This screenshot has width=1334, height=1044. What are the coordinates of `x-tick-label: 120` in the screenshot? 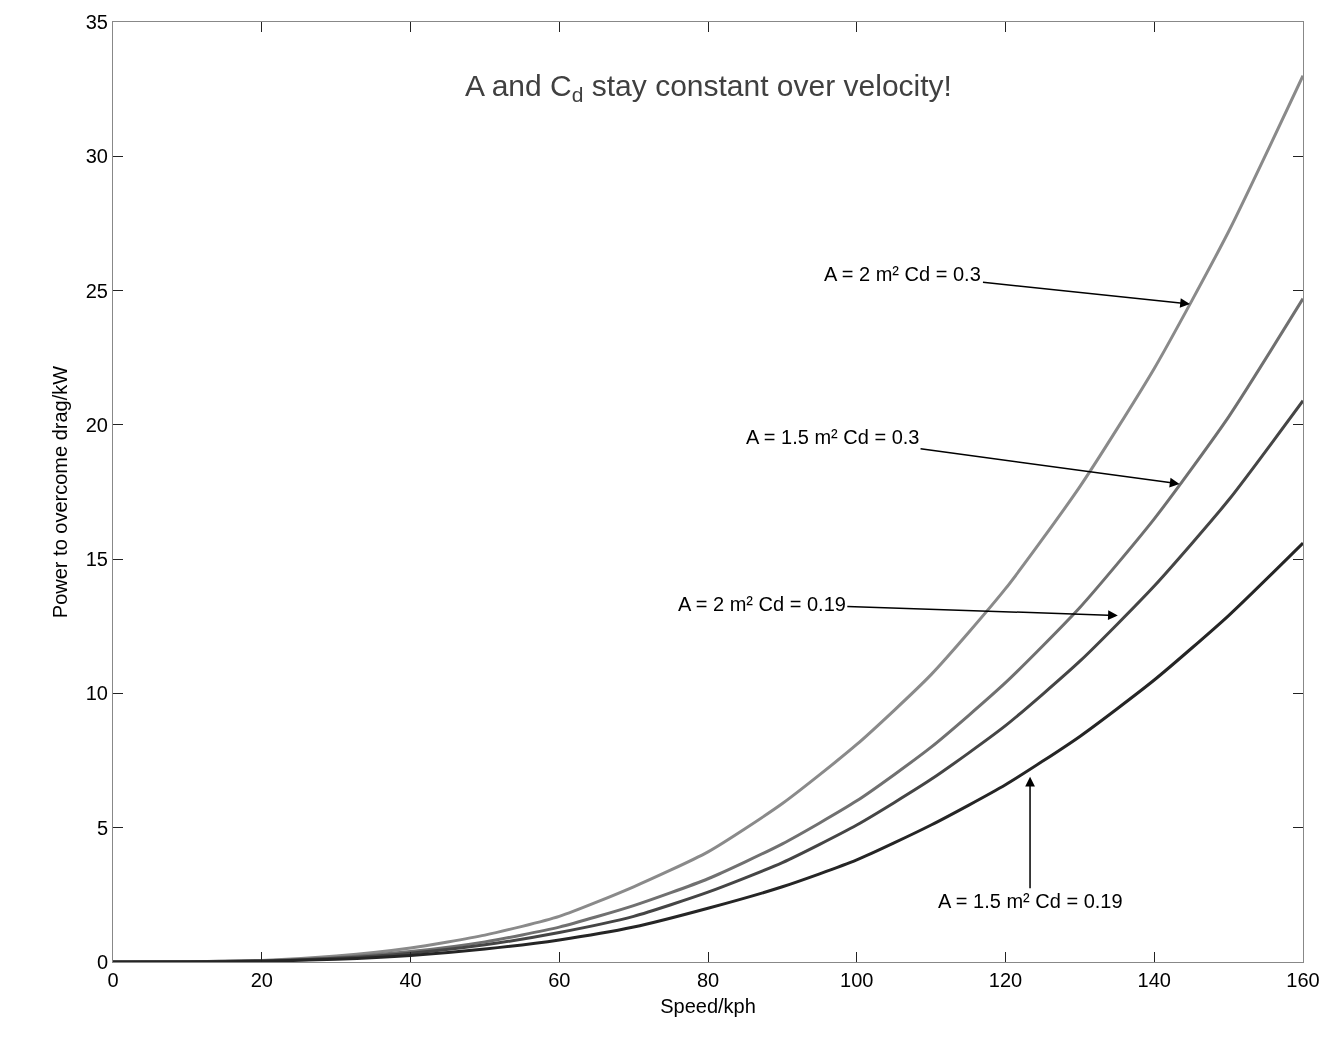 It's located at (1005, 980).